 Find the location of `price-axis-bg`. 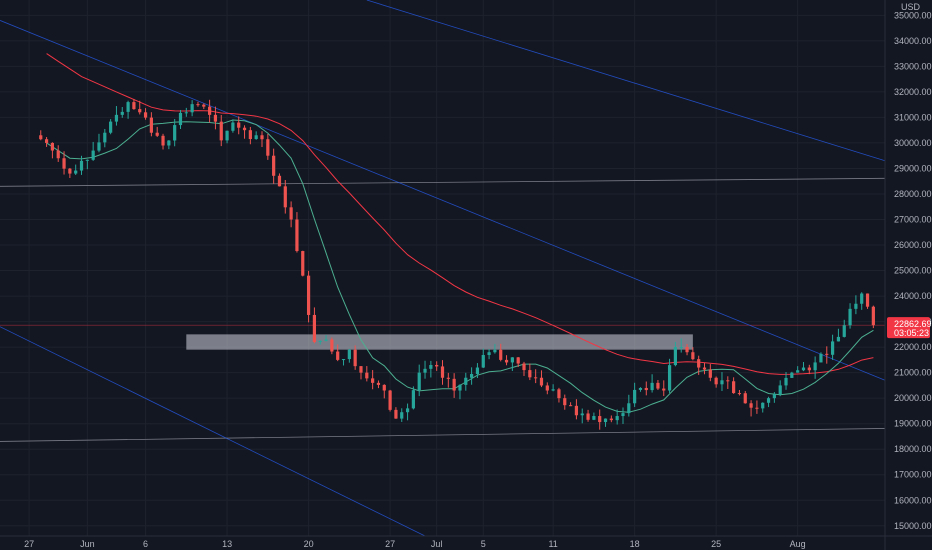

price-axis-bg is located at coordinates (908, 275).